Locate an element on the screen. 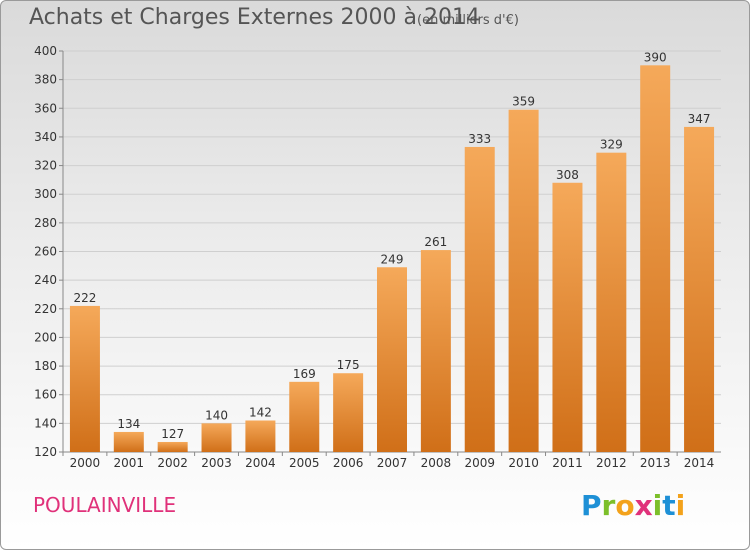 Image resolution: width=750 pixels, height=550 pixels. x-tick-label: 2006 is located at coordinates (348, 463).